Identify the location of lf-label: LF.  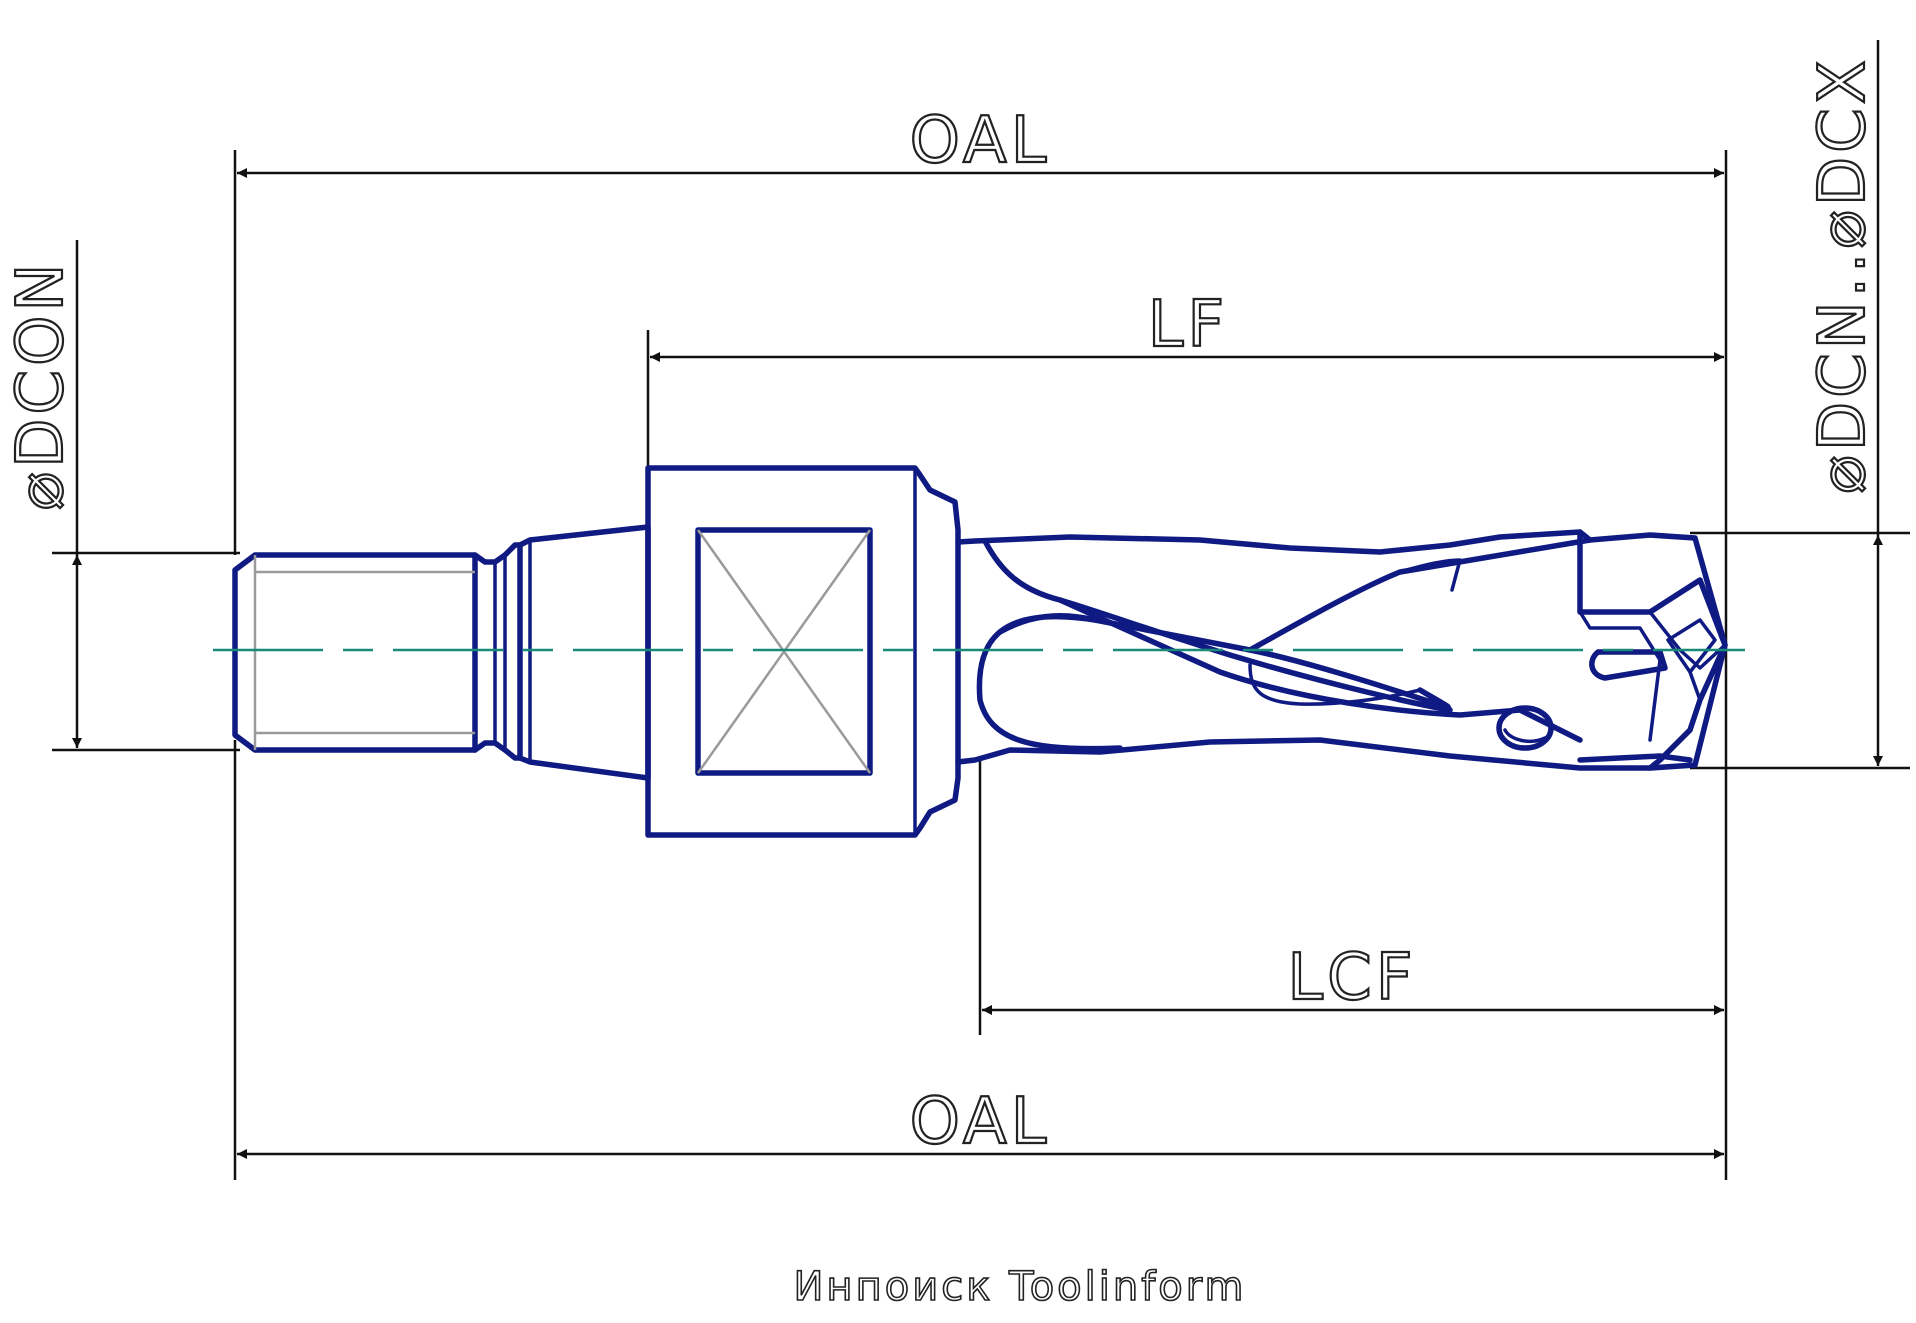
(1188, 325).